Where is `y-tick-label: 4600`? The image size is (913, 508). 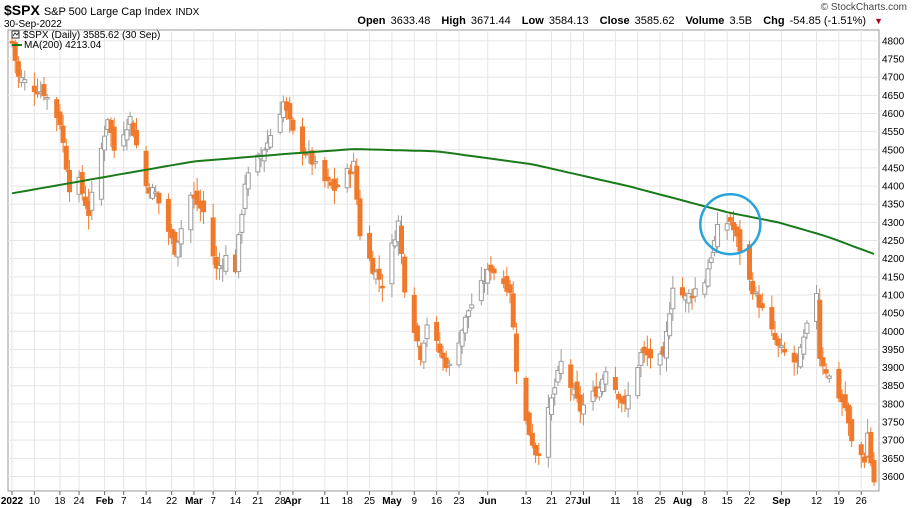 y-tick-label: 4600 is located at coordinates (893, 114).